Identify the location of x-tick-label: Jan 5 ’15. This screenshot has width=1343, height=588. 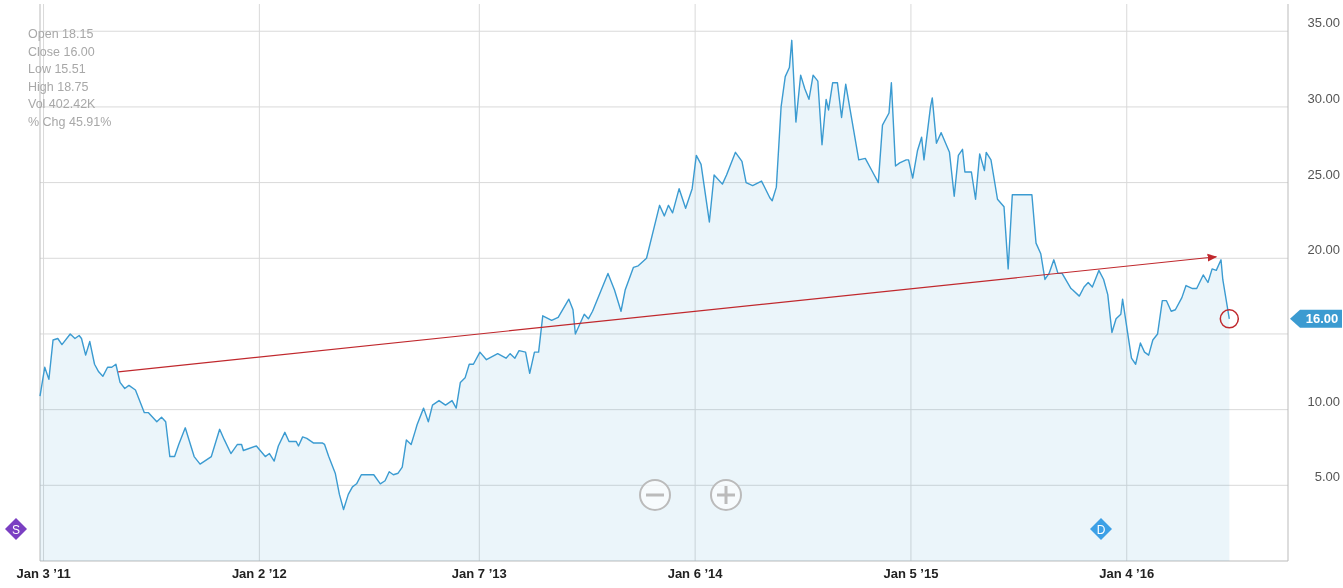
(911, 573).